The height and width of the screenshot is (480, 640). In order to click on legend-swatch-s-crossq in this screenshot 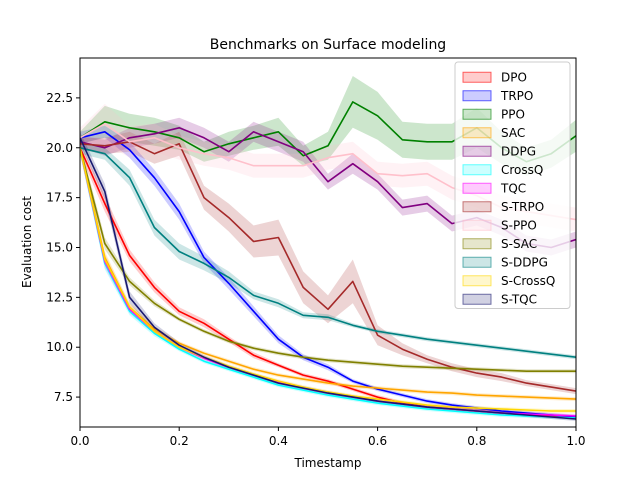, I will do `click(477, 281)`.